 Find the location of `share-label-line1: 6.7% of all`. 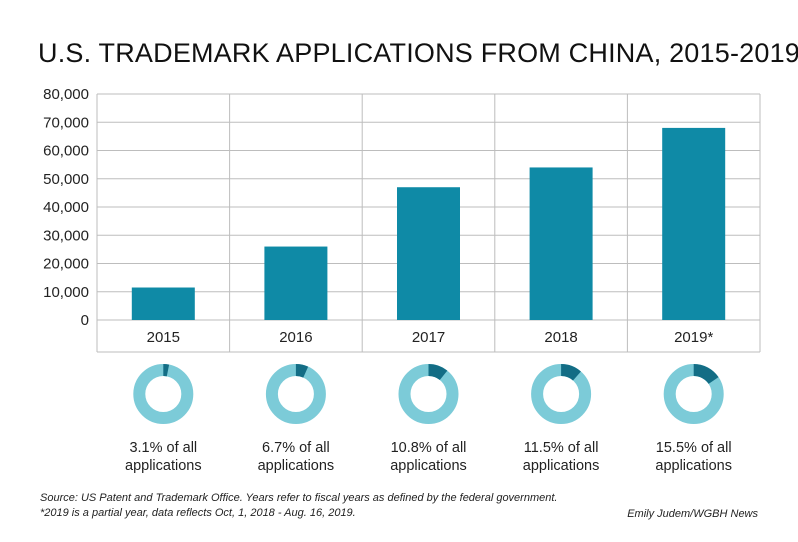

share-label-line1: 6.7% of all is located at coordinates (296, 448).